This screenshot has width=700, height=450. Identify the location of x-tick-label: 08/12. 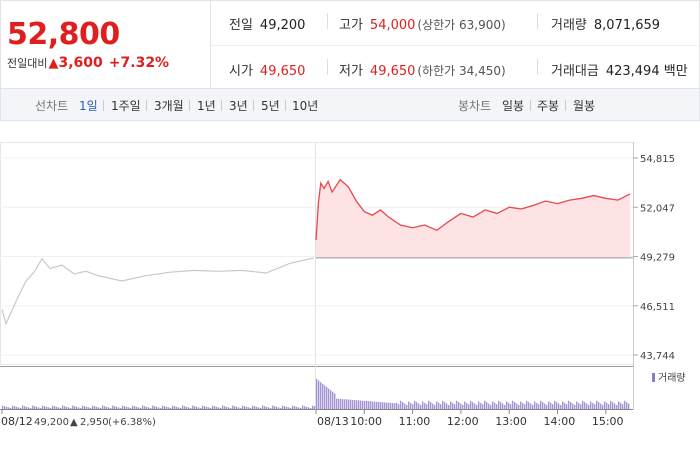
(17, 421).